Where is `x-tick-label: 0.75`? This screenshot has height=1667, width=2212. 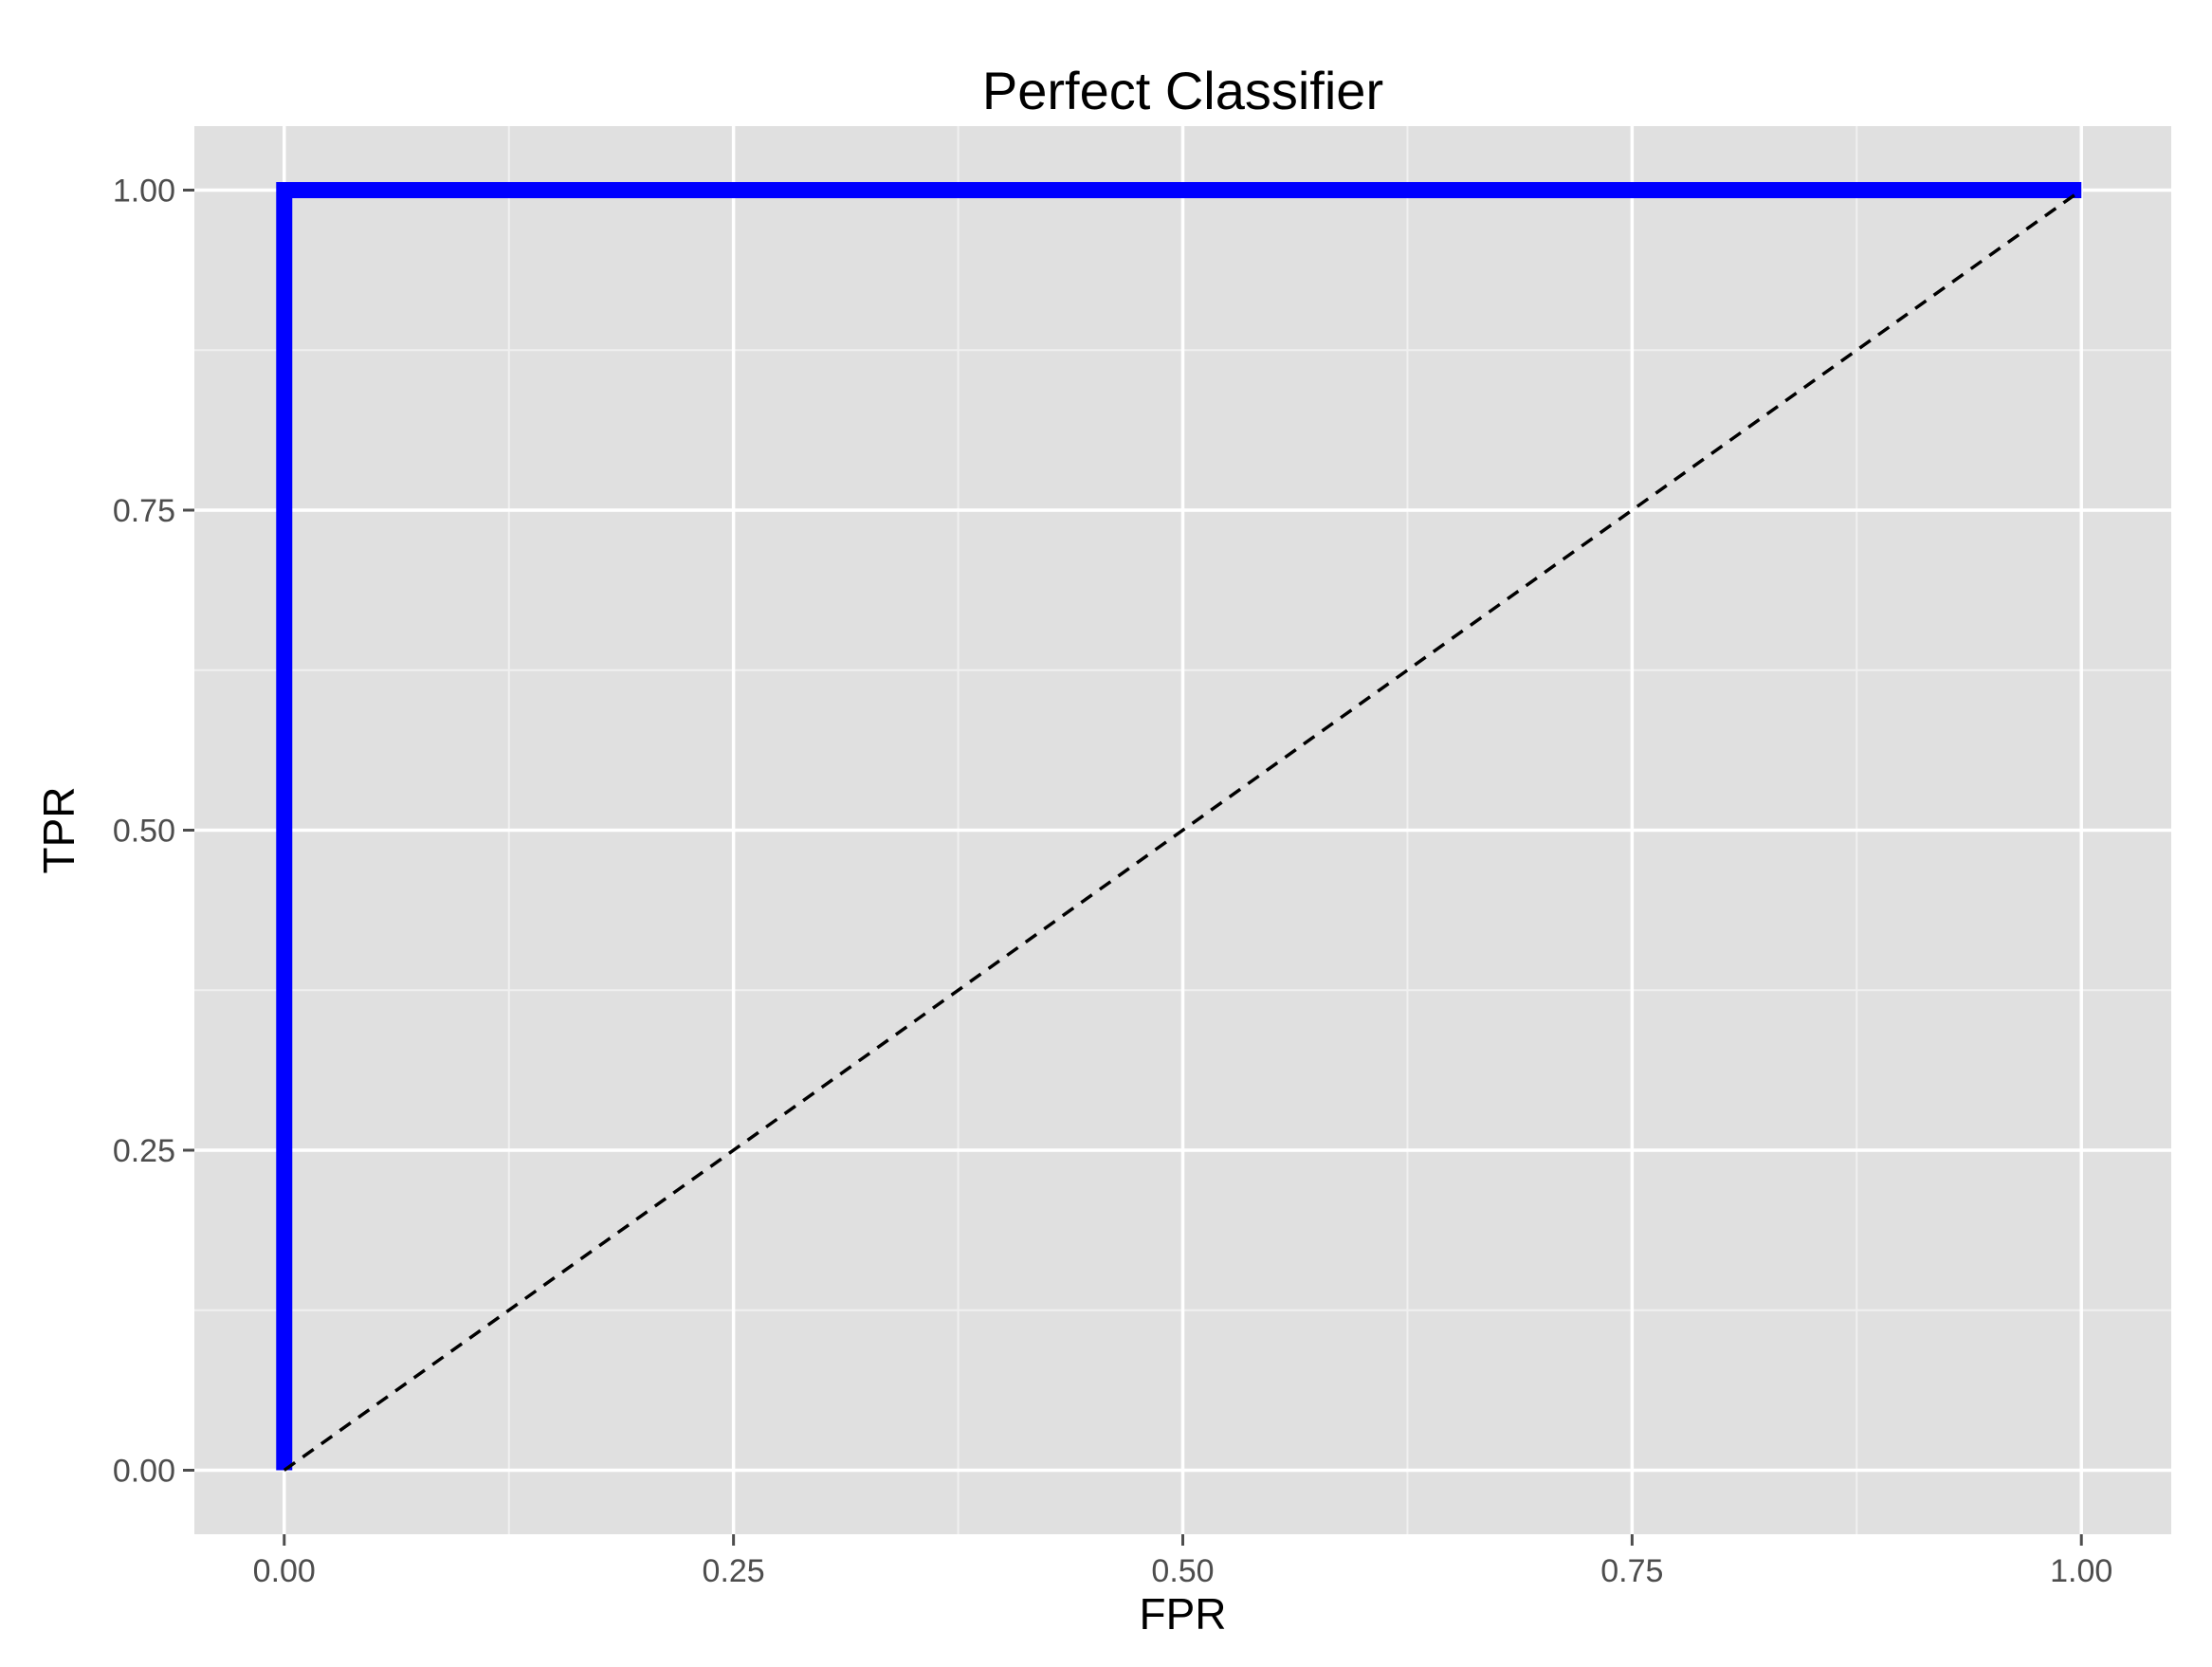
x-tick-label: 0.75 is located at coordinates (1631, 1571).